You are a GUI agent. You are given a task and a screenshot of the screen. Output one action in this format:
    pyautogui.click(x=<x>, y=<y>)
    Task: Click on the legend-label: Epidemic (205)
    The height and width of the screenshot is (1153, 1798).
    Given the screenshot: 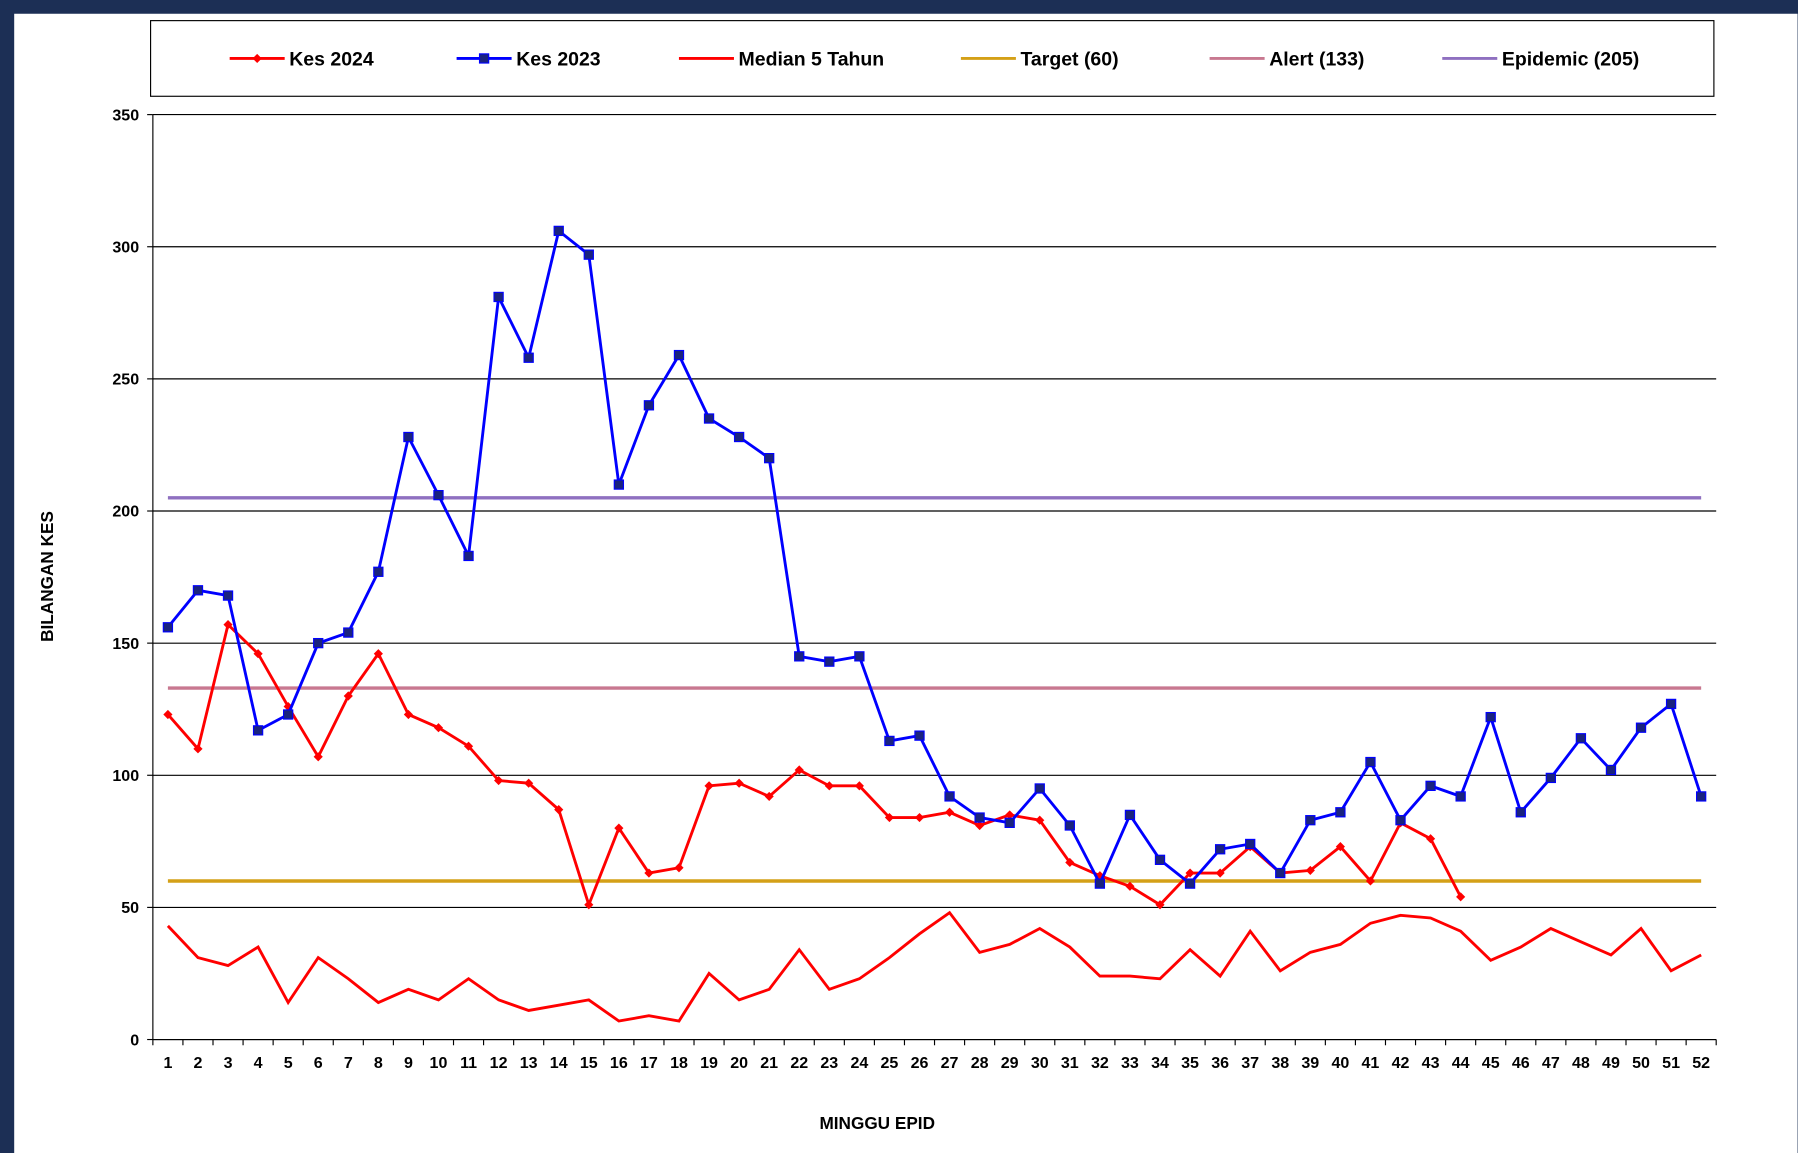 What is the action you would take?
    pyautogui.click(x=1570, y=59)
    